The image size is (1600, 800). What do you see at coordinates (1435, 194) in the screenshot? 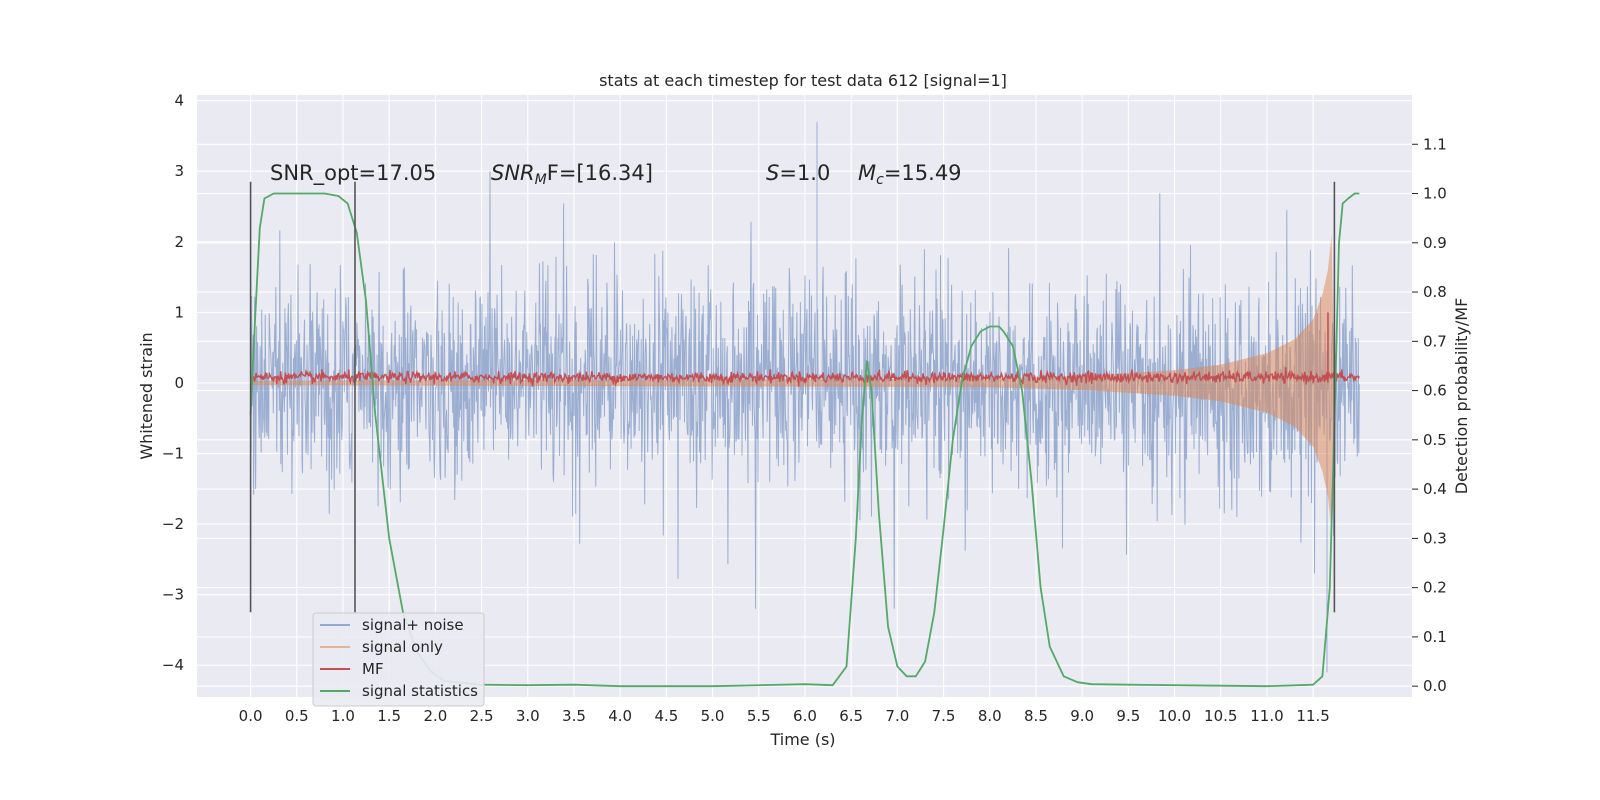
I see `y2-tick-label: 1.0` at bounding box center [1435, 194].